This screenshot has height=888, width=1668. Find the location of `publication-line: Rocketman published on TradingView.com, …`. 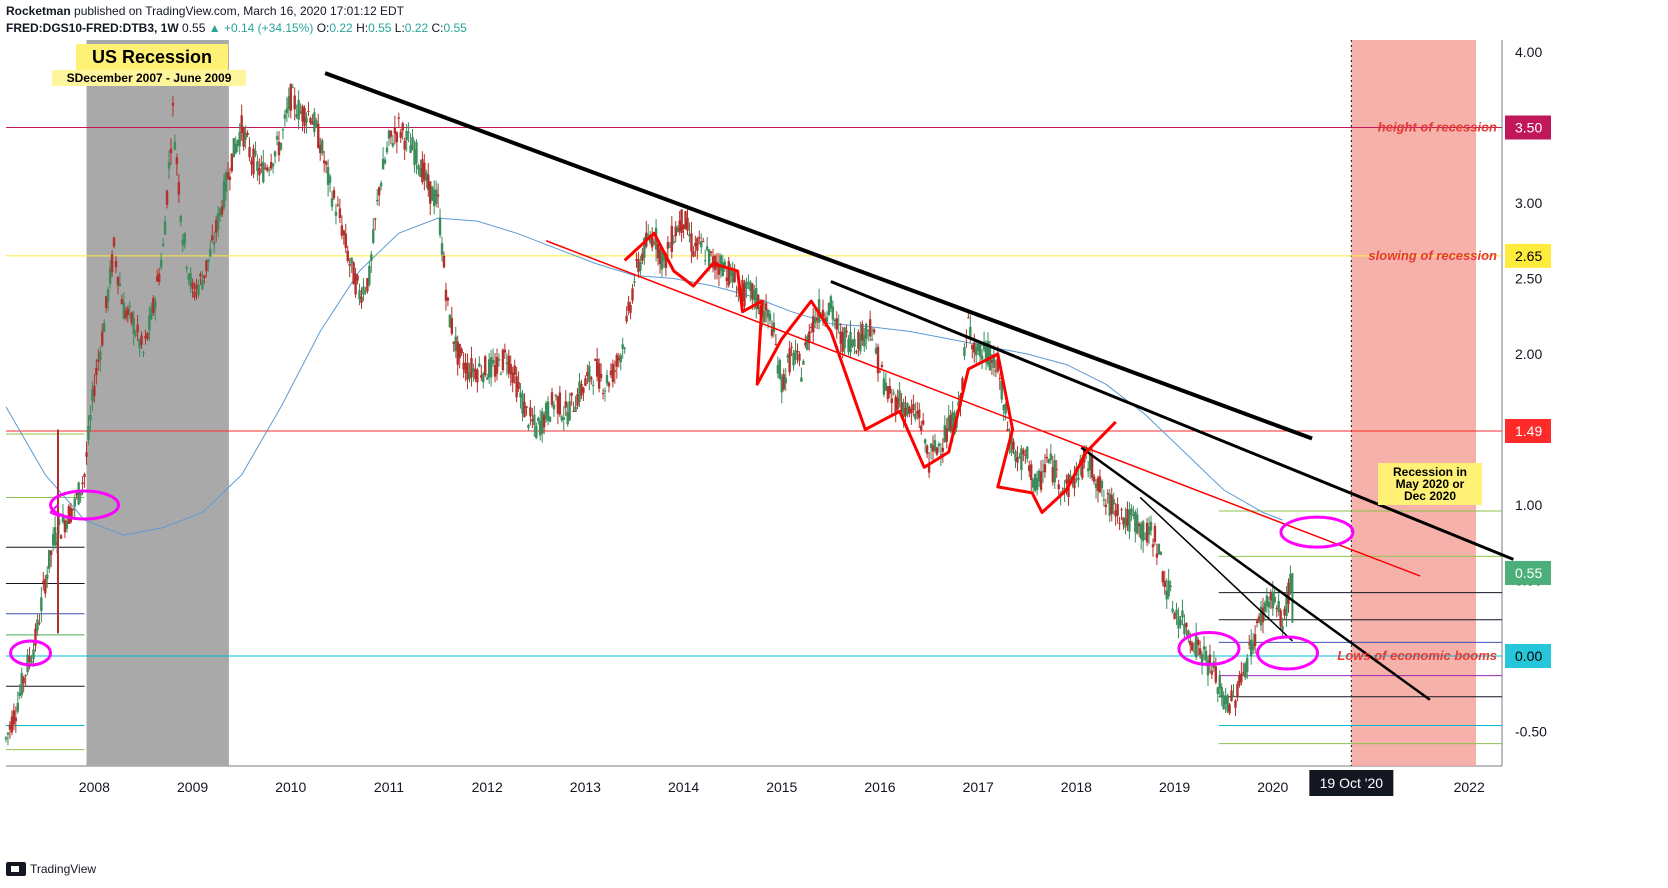

publication-line: Rocketman published on TradingView.com, … is located at coordinates (205, 11).